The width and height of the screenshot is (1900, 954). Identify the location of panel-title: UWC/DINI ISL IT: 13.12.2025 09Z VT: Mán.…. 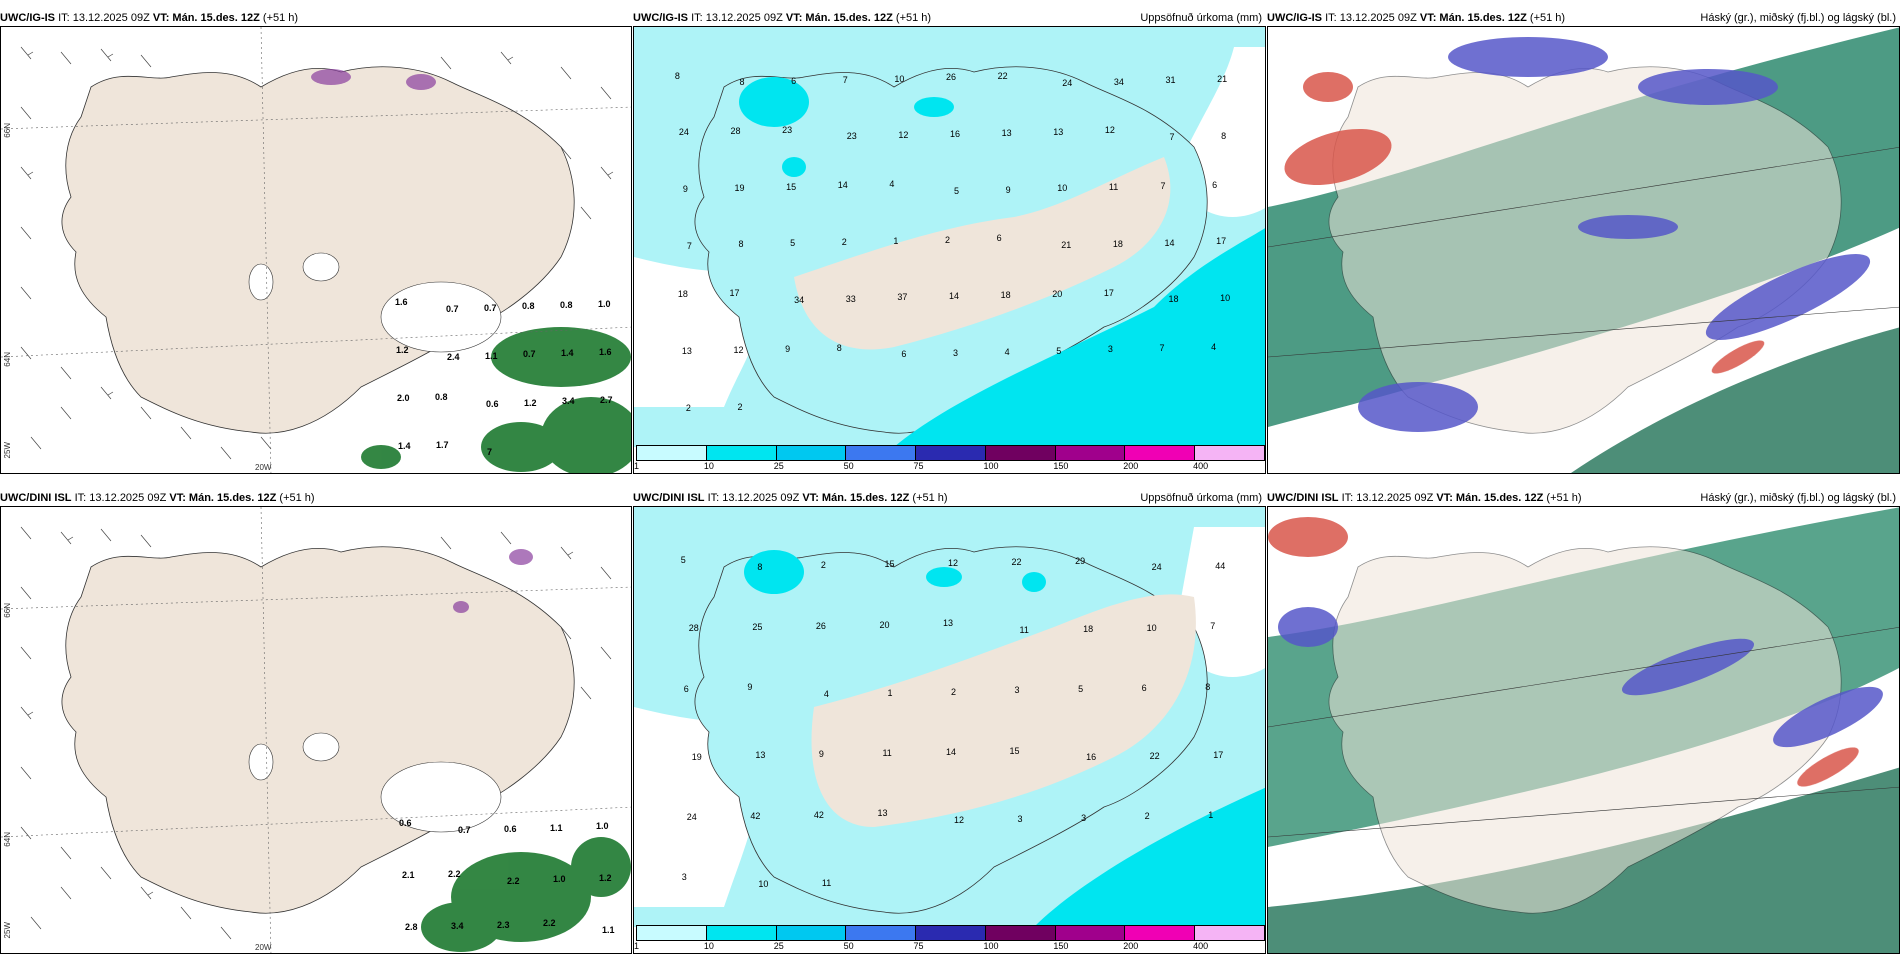
(157, 498).